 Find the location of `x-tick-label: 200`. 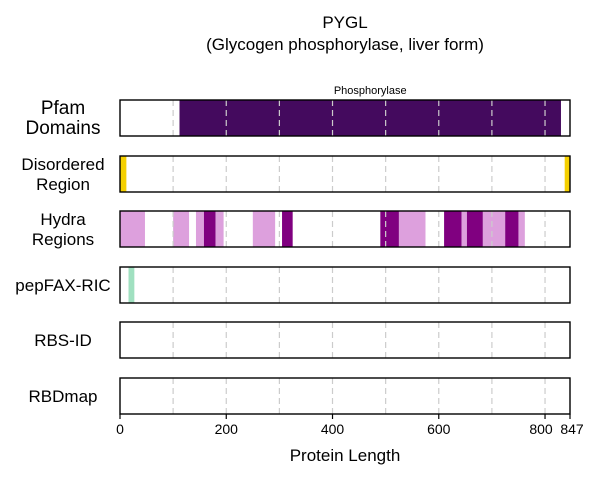

x-tick-label: 200 is located at coordinates (227, 429).